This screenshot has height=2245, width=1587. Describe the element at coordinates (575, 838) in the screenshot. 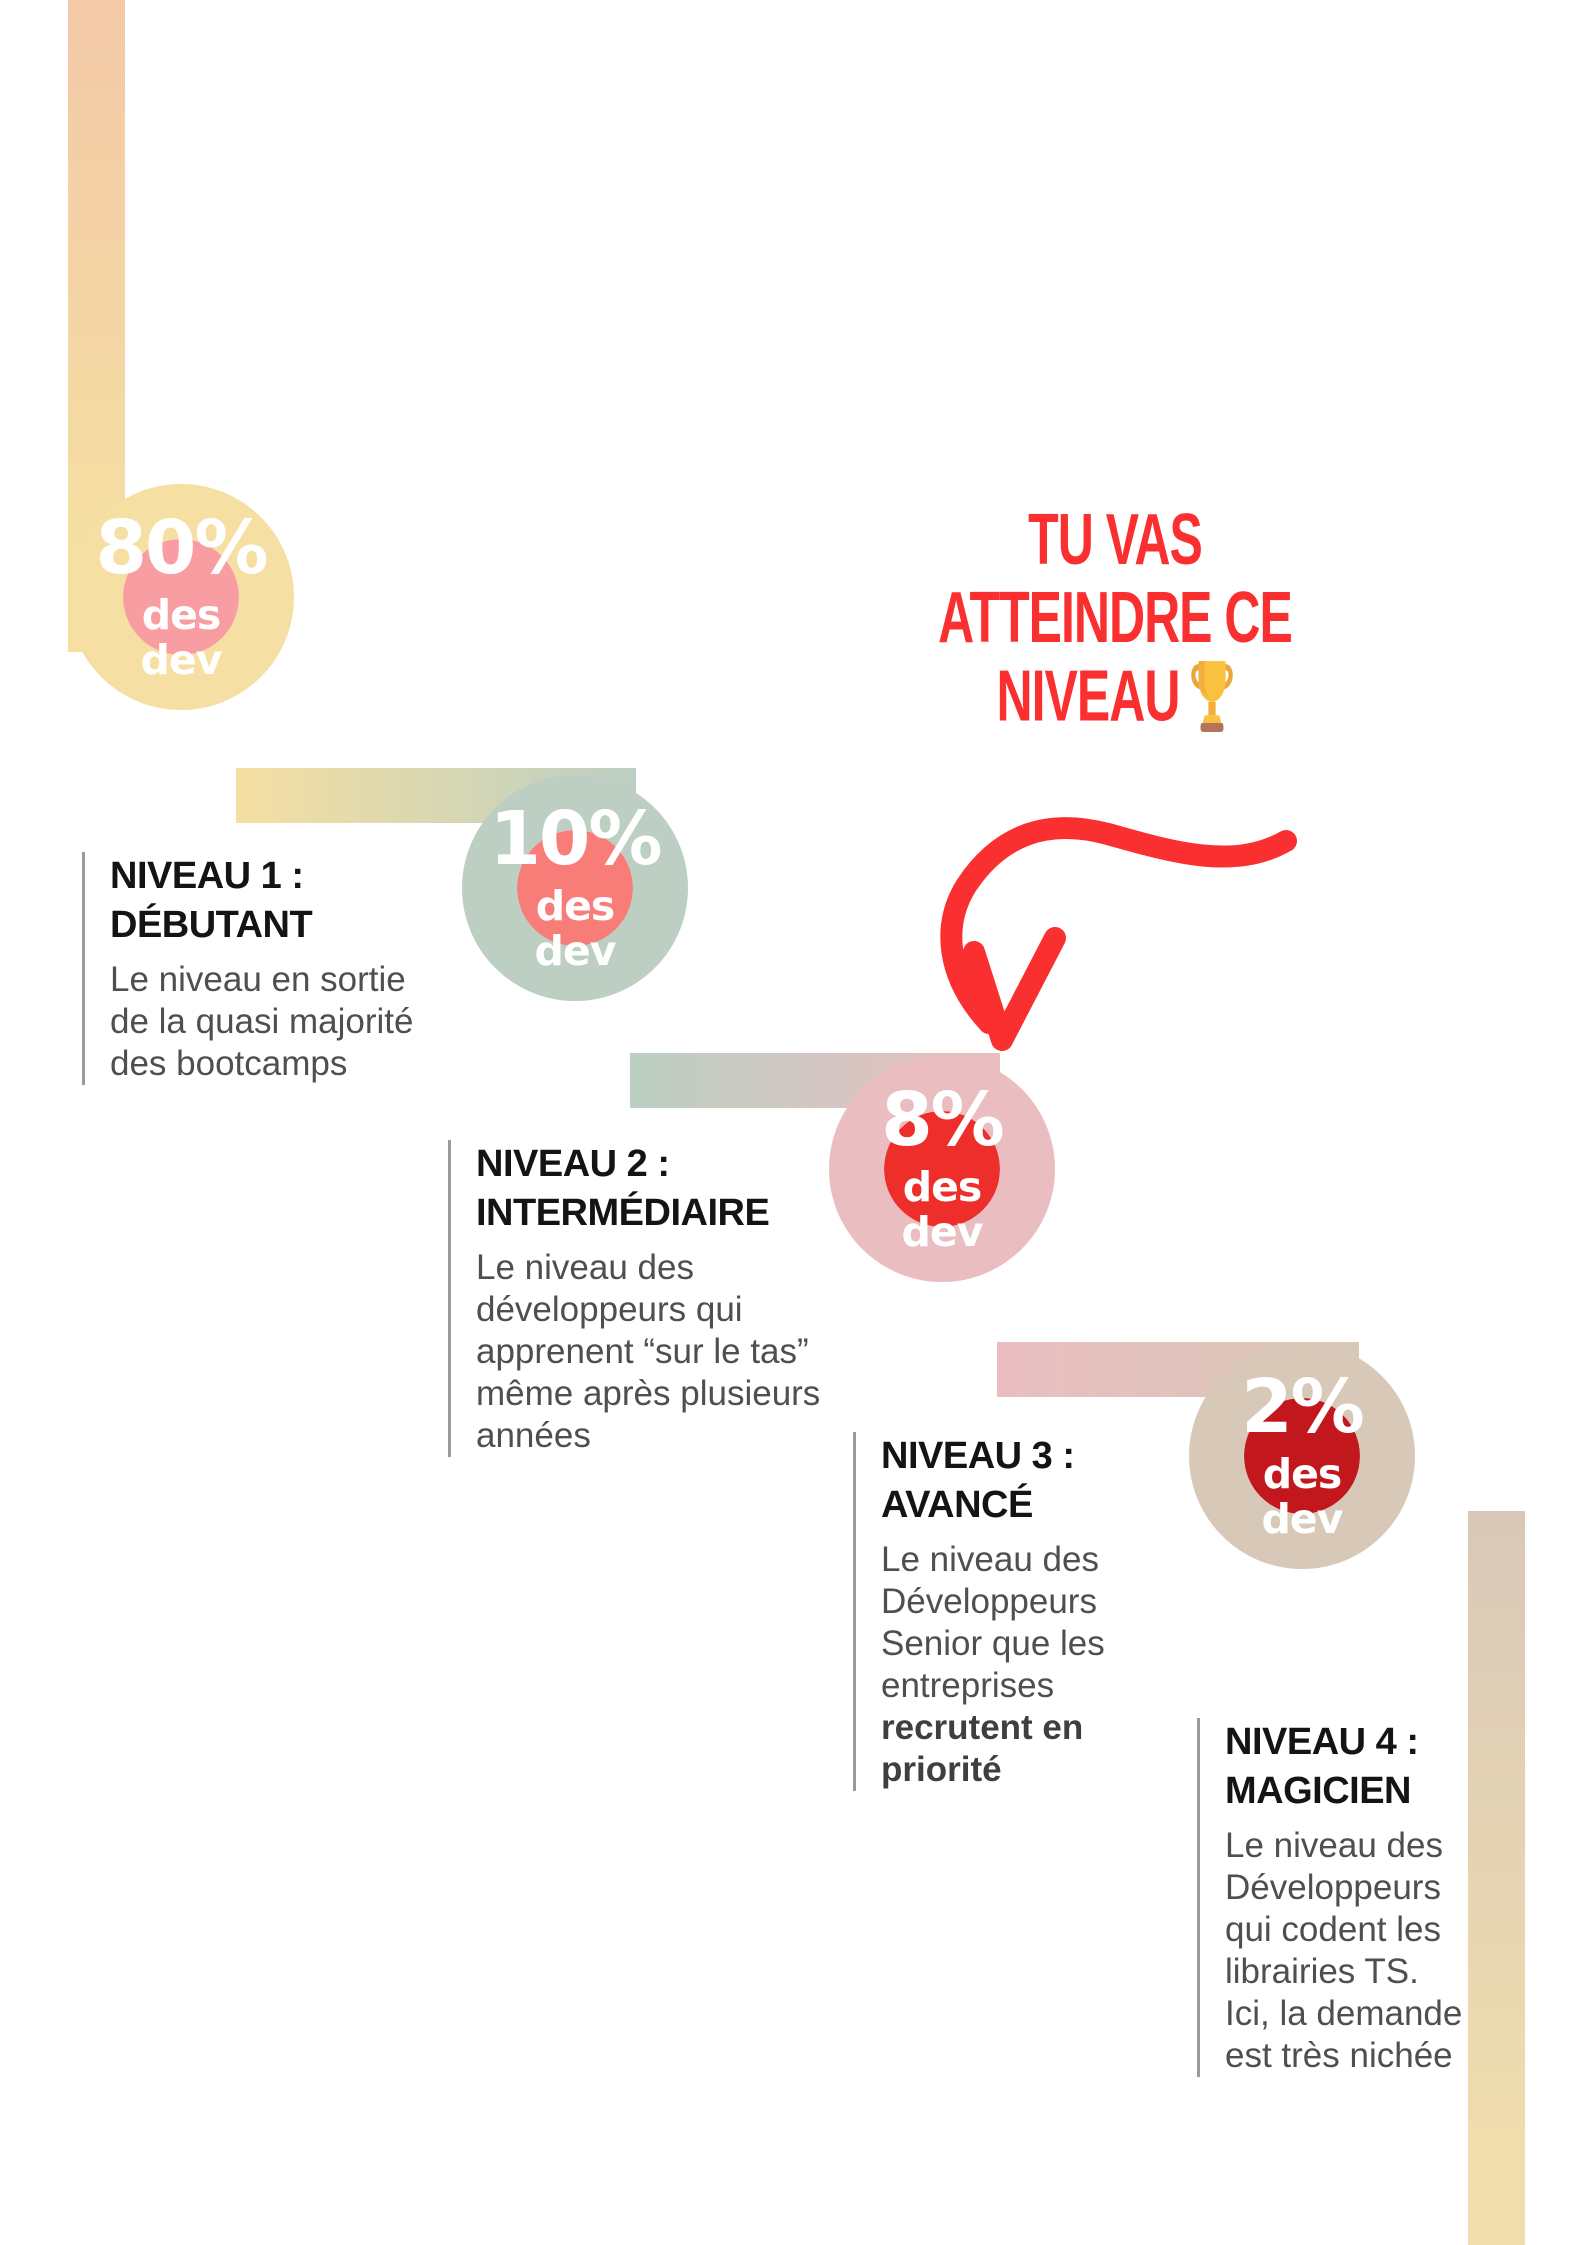

I see `level2-percent: 10%` at that location.